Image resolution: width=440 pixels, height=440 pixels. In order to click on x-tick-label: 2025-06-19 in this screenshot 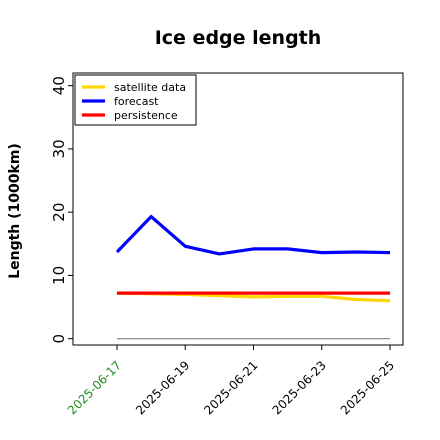, I will do `click(162, 387)`.